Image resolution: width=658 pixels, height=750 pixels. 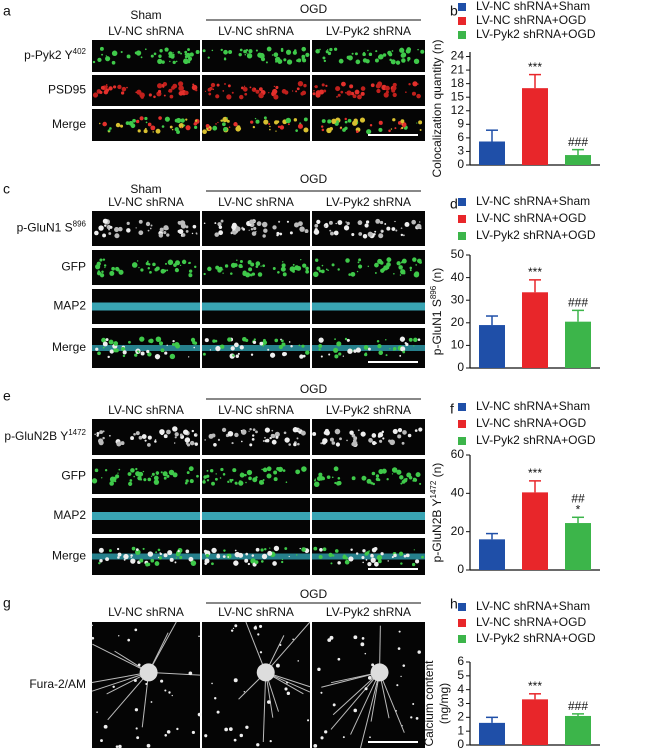 I want to click on panel-letter: b, so click(x=454, y=11).